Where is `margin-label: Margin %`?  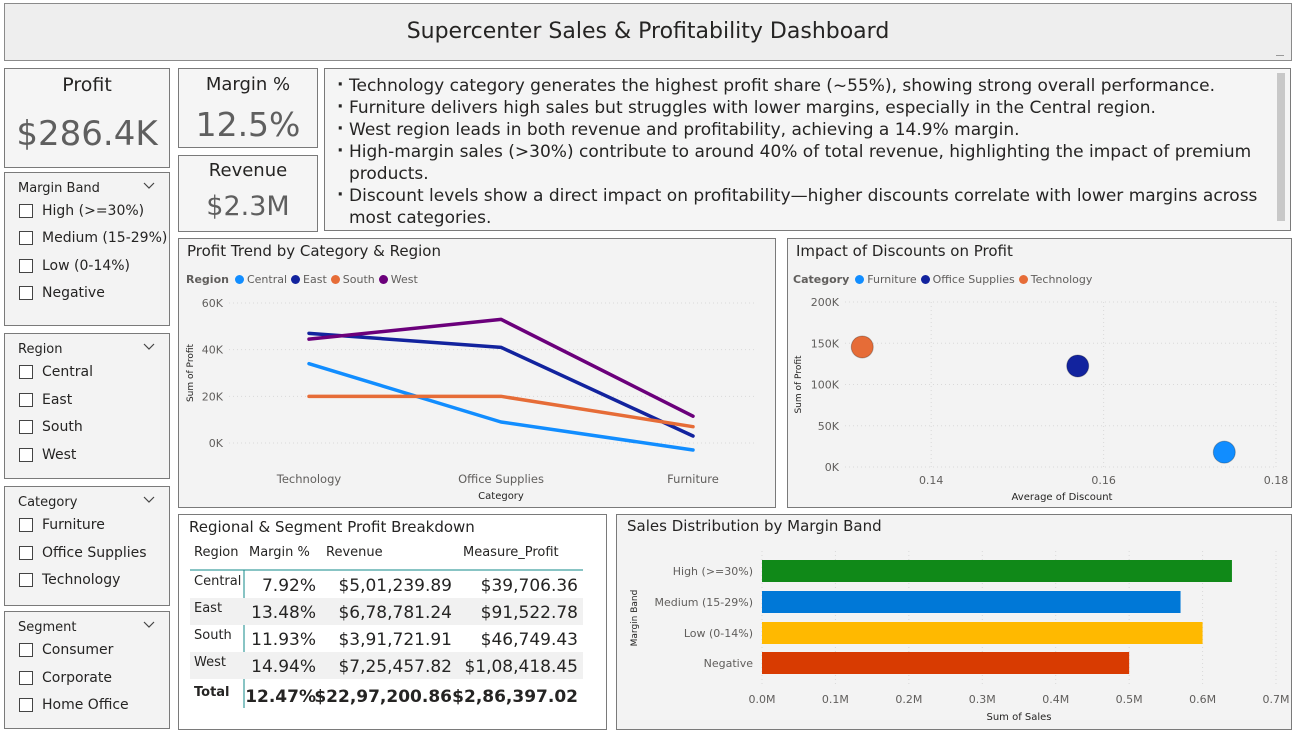 margin-label: Margin % is located at coordinates (248, 84).